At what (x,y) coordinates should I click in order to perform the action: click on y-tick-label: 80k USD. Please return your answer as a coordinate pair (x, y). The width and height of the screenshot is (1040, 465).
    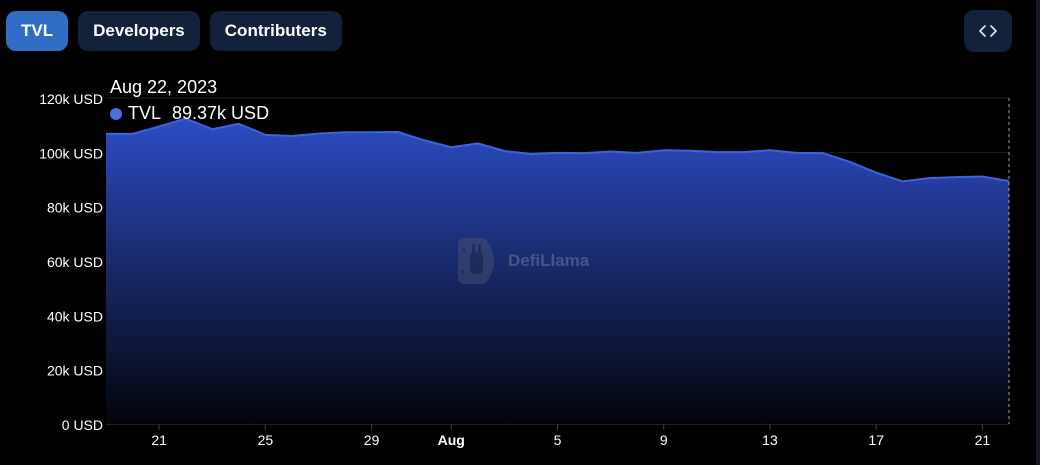
    Looking at the image, I should click on (75, 208).